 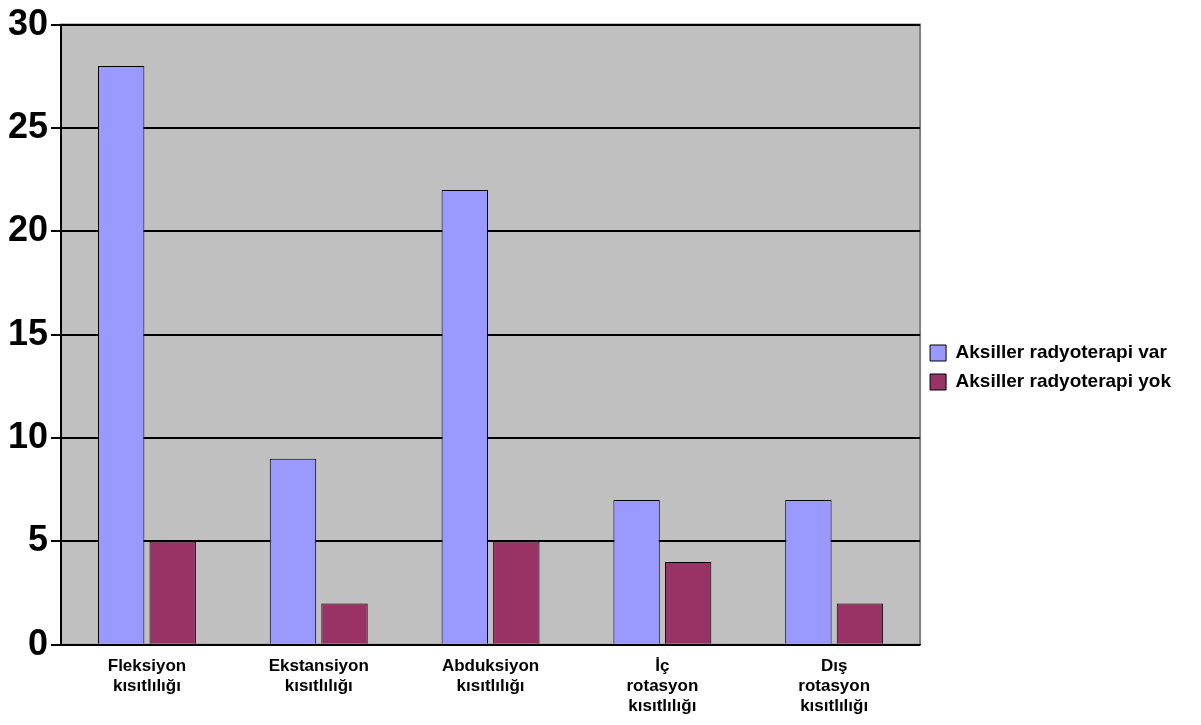 I want to click on y-tick-label: 15, so click(x=28, y=332).